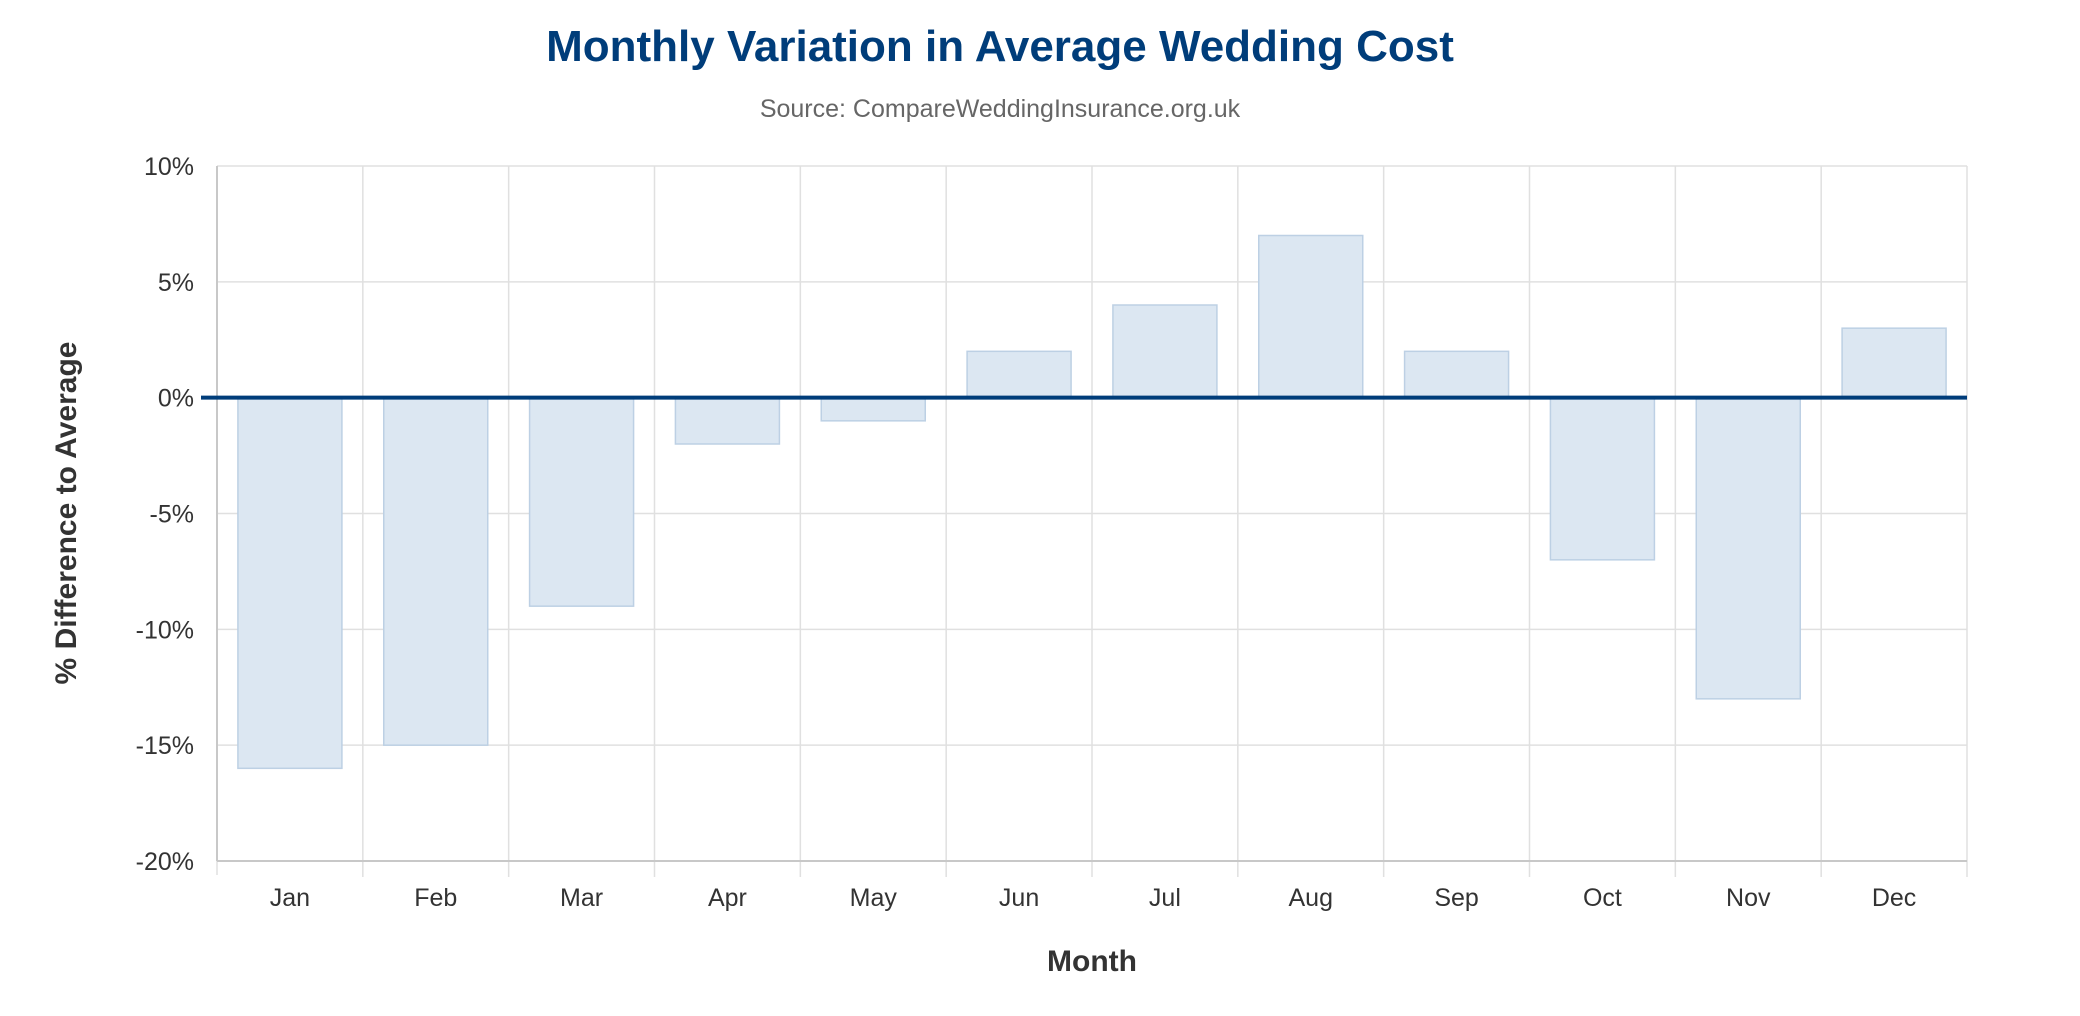 Image resolution: width=2080 pixels, height=1016 pixels. Describe the element at coordinates (1165, 351) in the screenshot. I see `bar-jul` at that location.